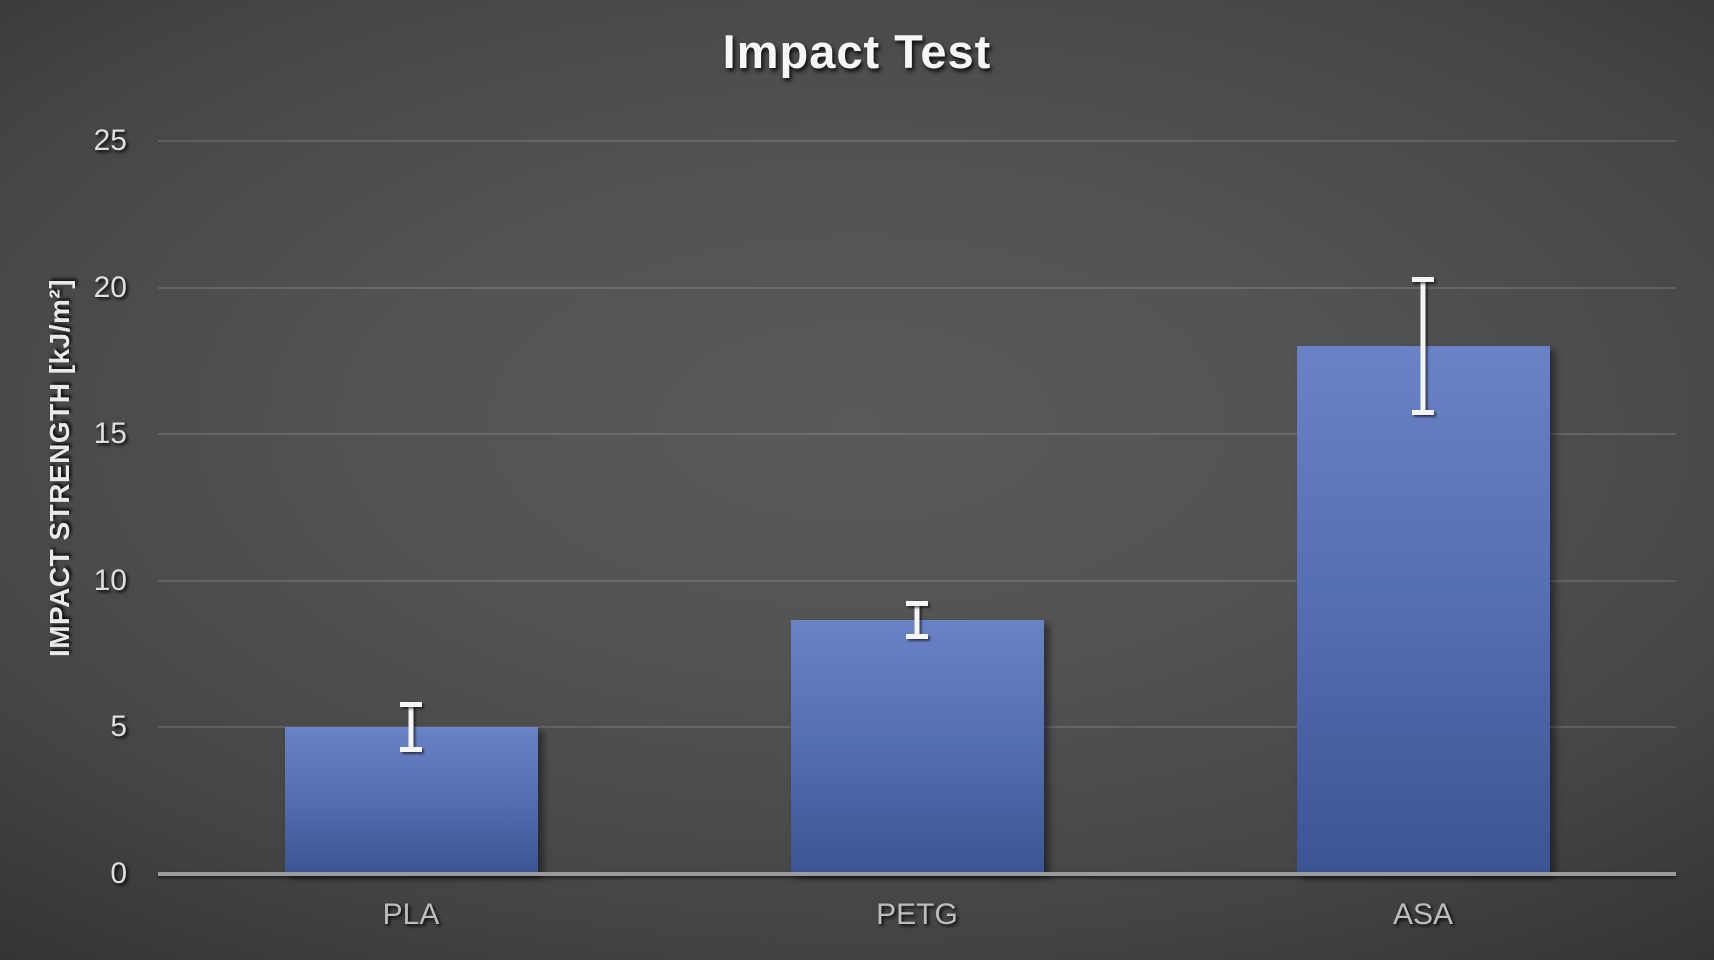 Image resolution: width=1714 pixels, height=960 pixels. What do you see at coordinates (1423, 914) in the screenshot?
I see `x-category-label-asa: ASA` at bounding box center [1423, 914].